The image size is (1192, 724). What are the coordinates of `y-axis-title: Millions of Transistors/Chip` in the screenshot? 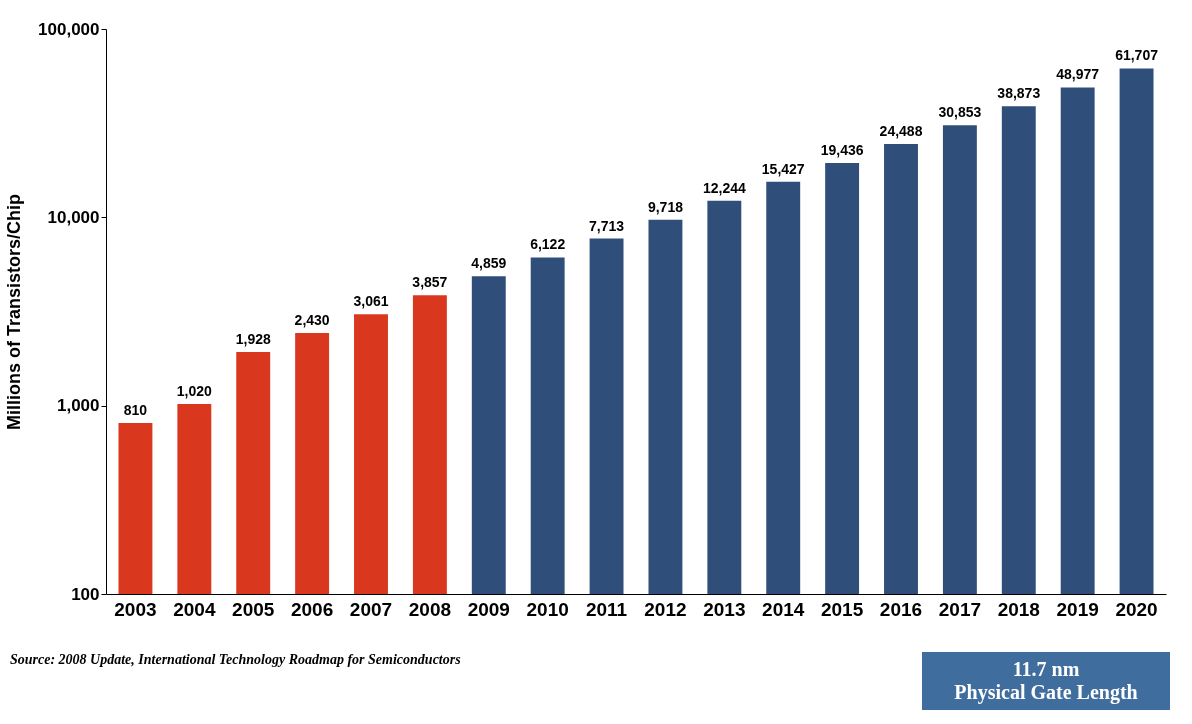 It's located at (14, 312).